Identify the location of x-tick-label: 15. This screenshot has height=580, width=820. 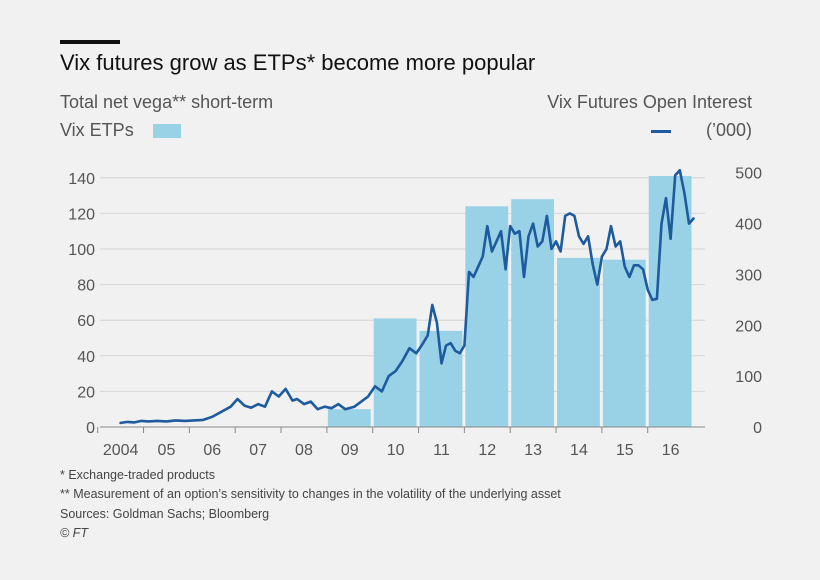
(625, 450).